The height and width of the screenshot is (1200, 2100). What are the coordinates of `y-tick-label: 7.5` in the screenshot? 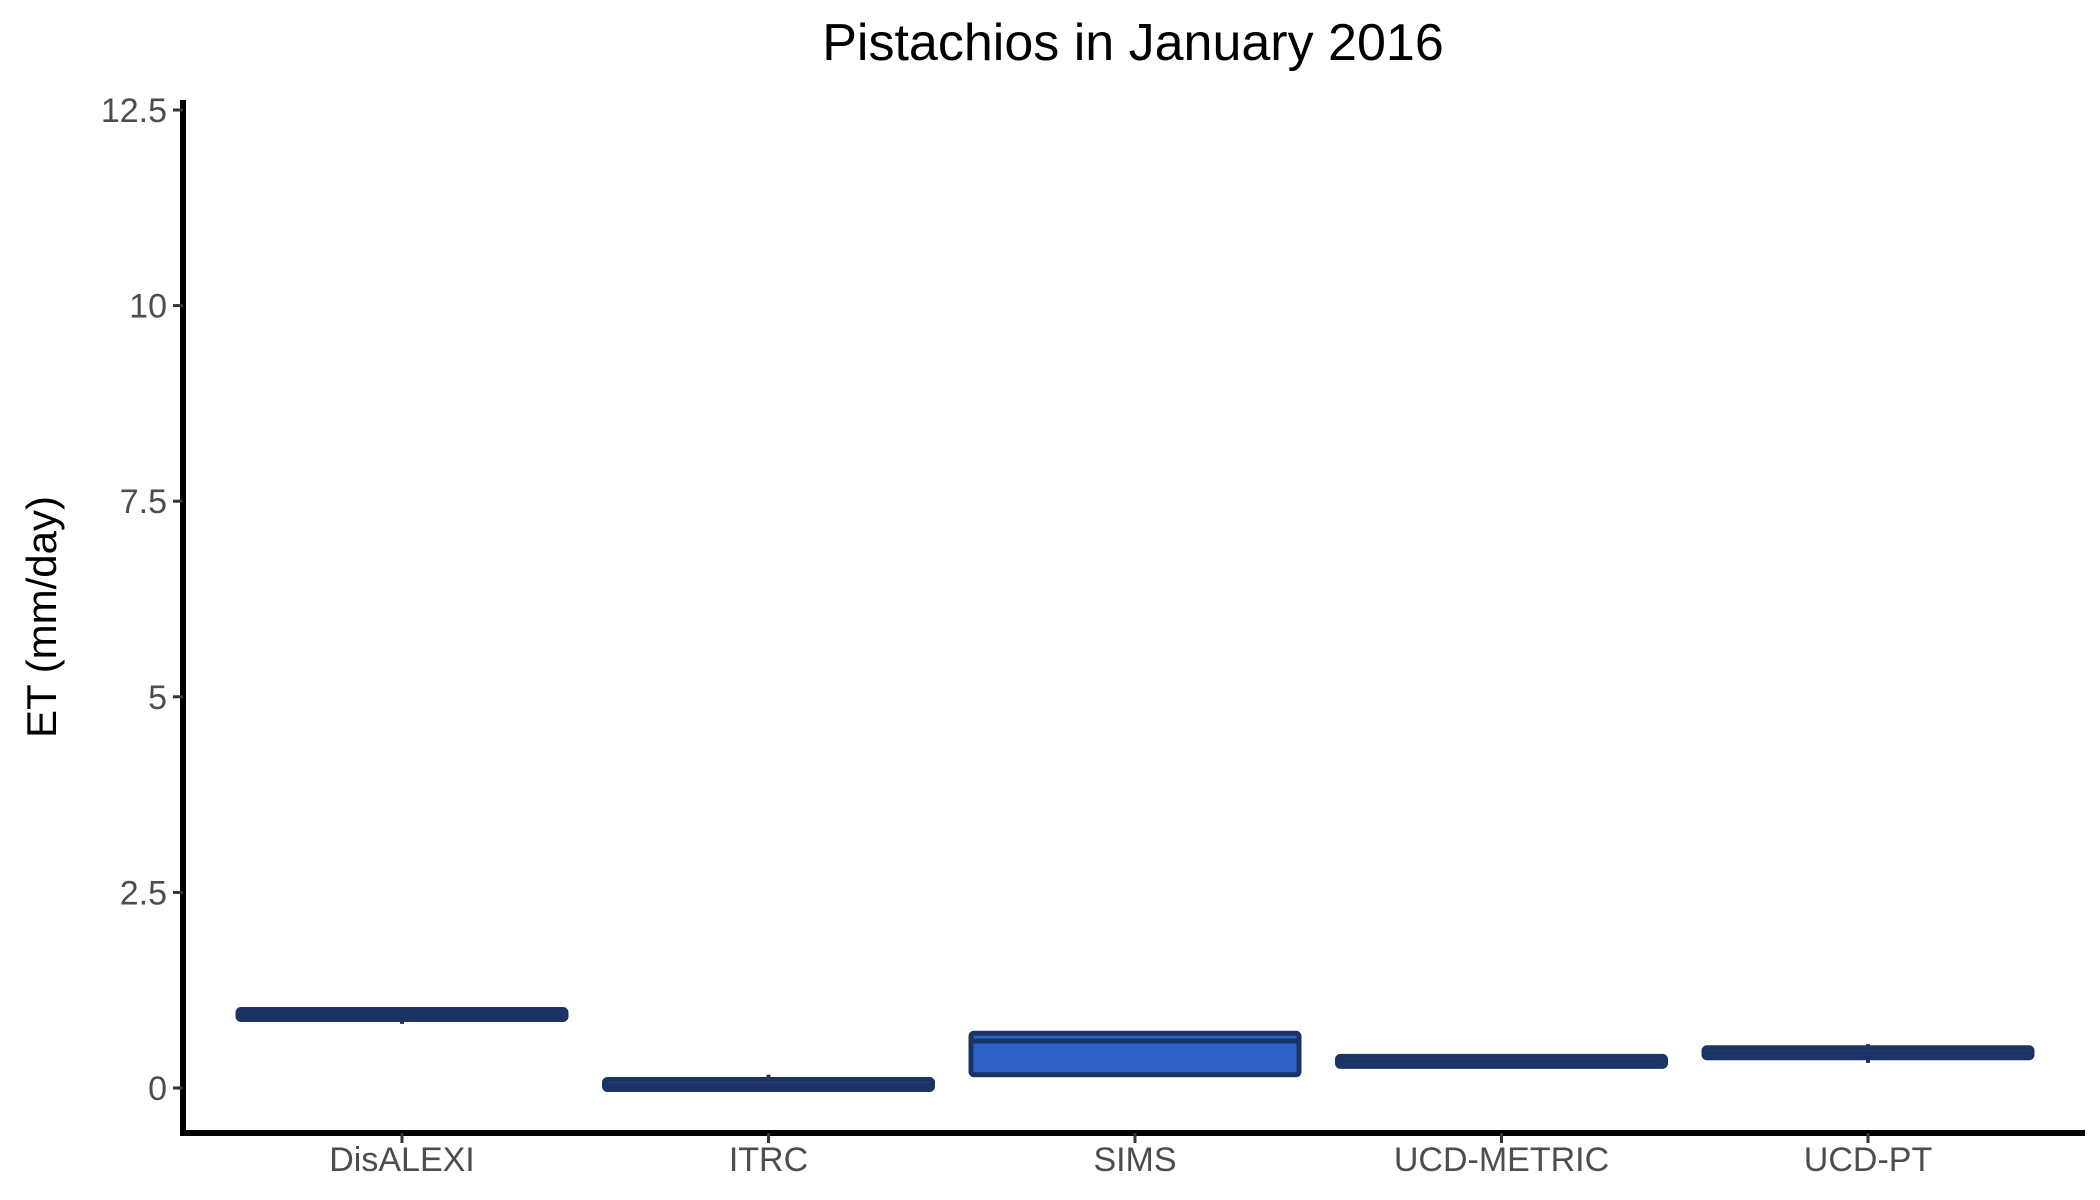 It's located at (143, 502).